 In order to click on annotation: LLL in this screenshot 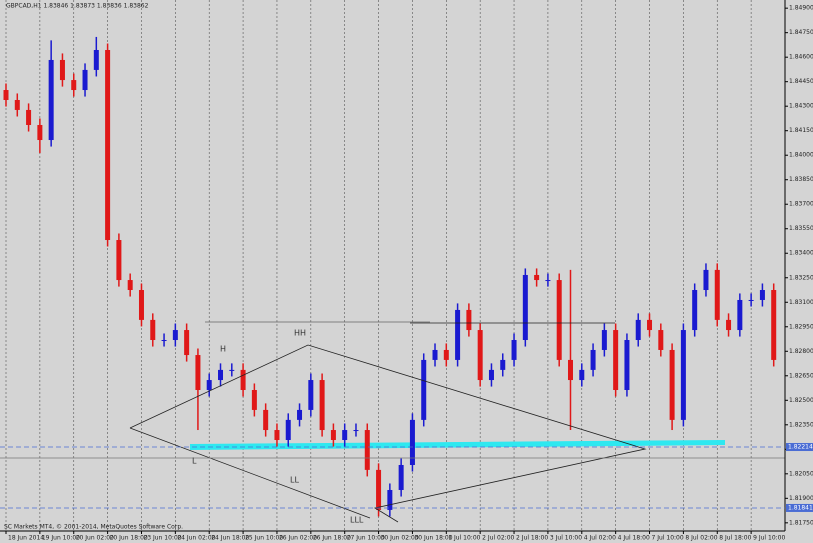, I will do `click(357, 520)`.